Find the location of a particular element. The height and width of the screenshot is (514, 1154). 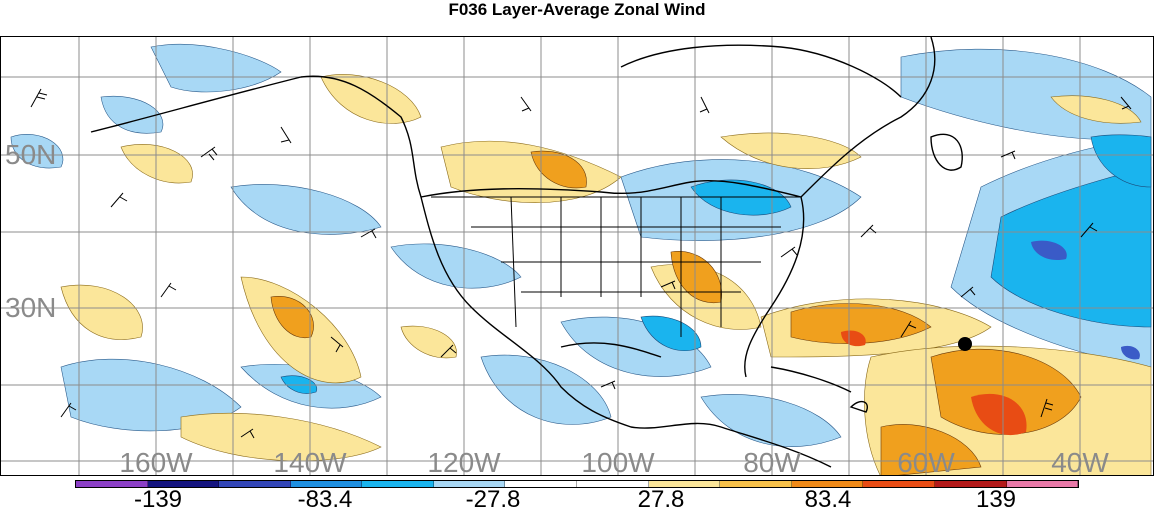

colorbar-label: 139 is located at coordinates (996, 500).